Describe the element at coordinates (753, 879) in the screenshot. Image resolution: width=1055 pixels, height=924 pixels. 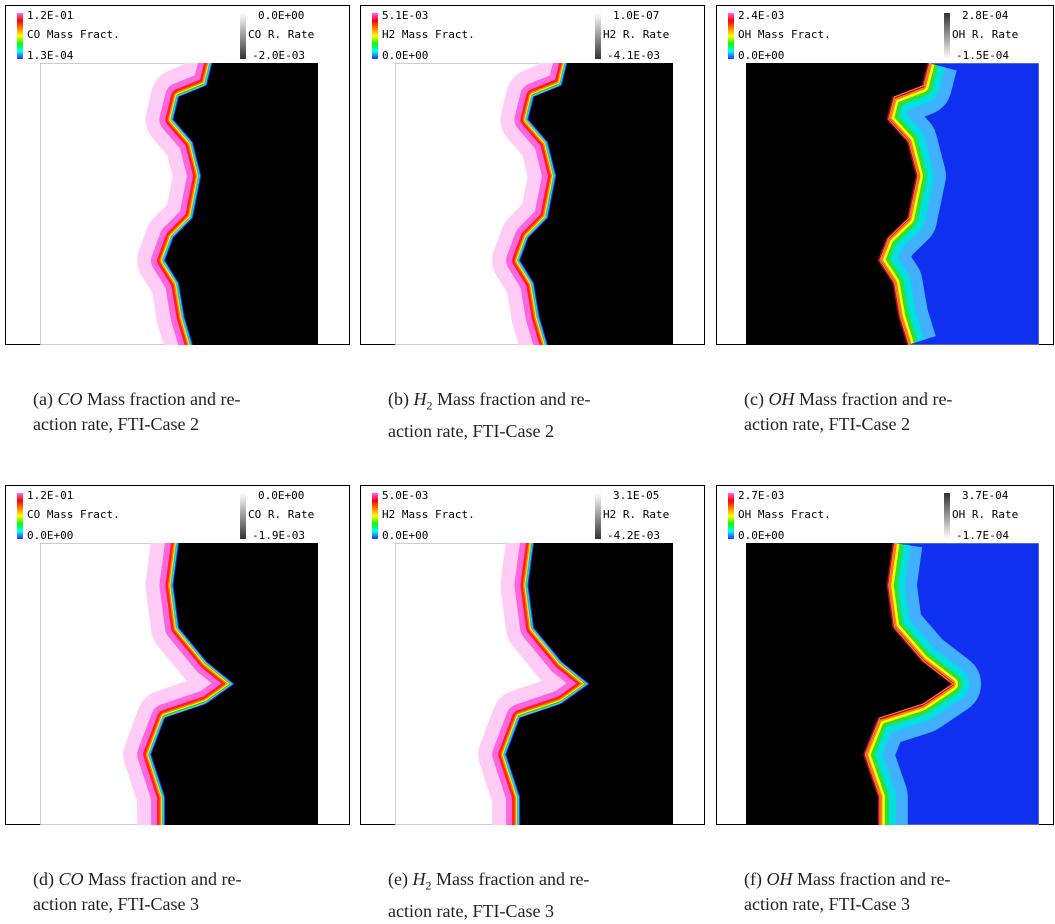
I see `caption-label: (f)` at that location.